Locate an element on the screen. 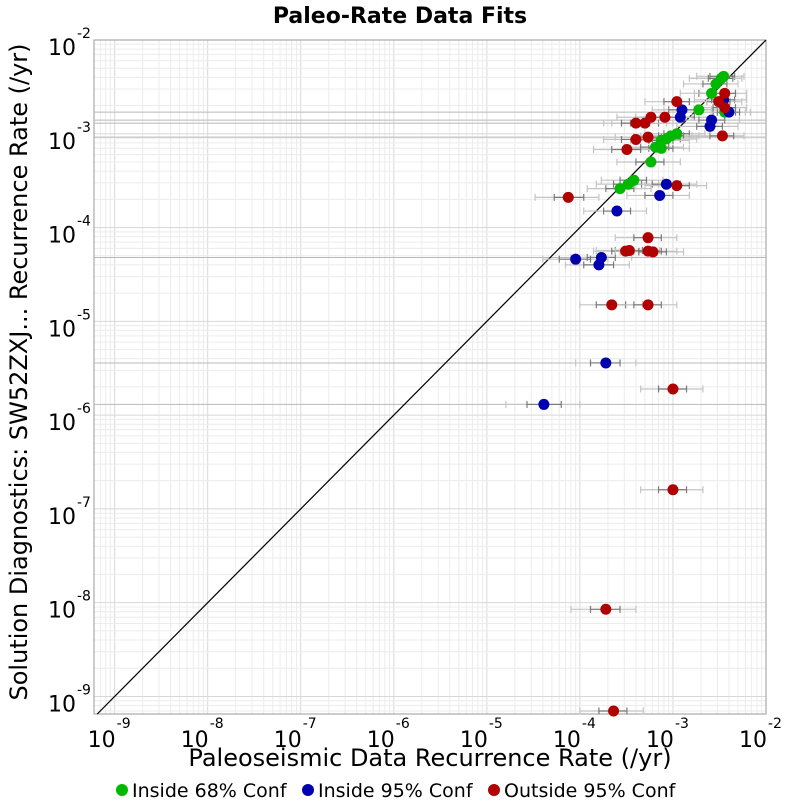  x-tick-exponent: -9 is located at coordinates (124, 724).